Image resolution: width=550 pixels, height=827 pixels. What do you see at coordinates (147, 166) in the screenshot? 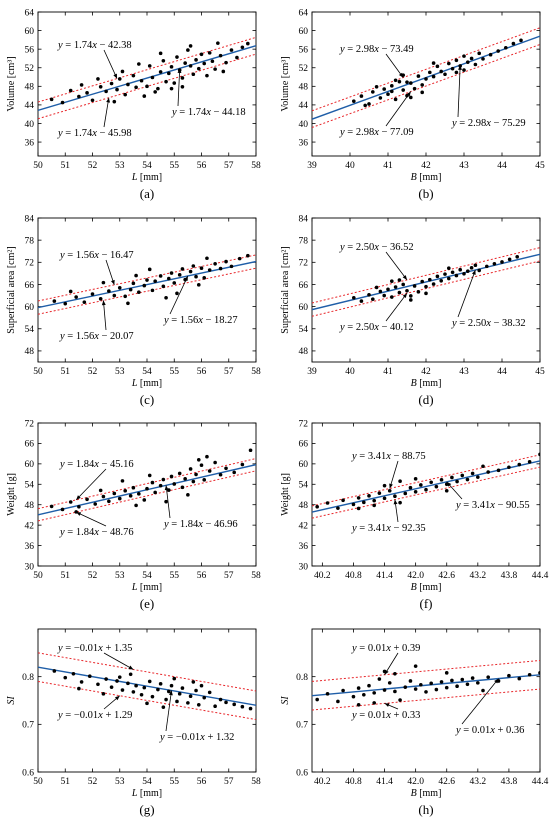
I see `x-tick-label: 54` at bounding box center [147, 166].